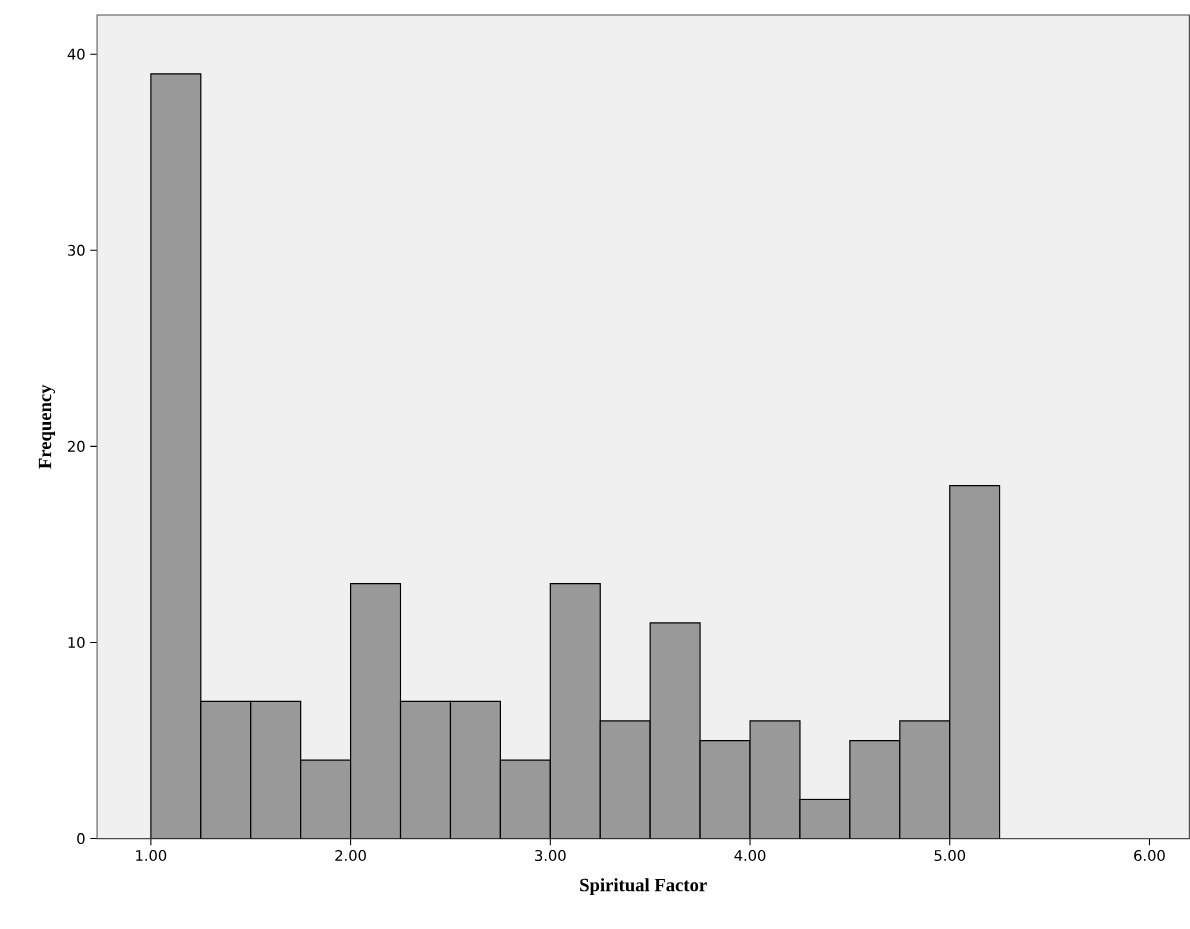 The height and width of the screenshot is (929, 1190). Describe the element at coordinates (550, 856) in the screenshot. I see `x-tick-label: 3.00` at that location.